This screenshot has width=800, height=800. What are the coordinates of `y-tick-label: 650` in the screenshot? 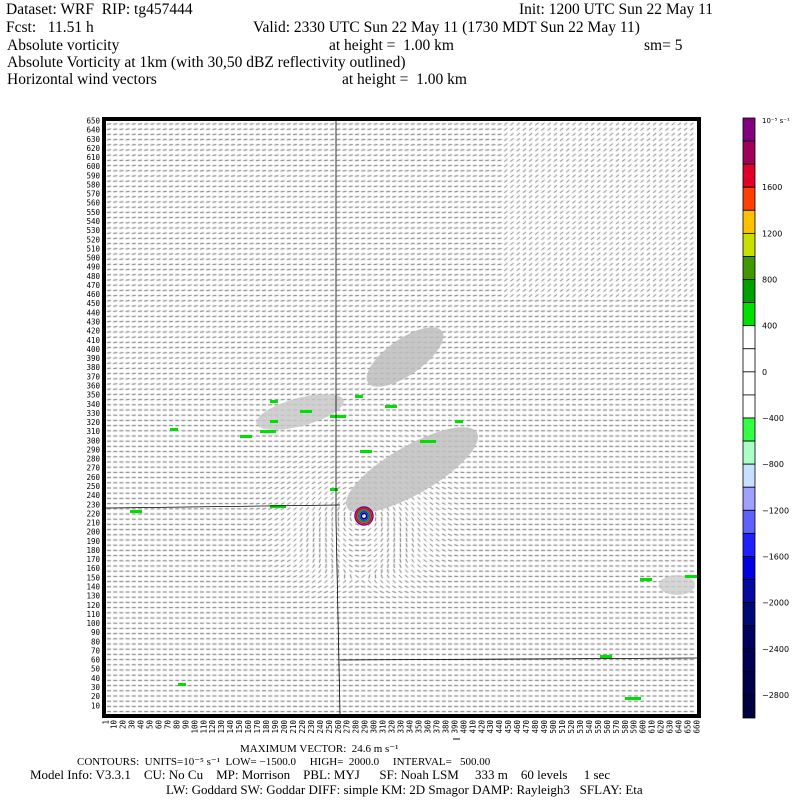 It's located at (93, 121).